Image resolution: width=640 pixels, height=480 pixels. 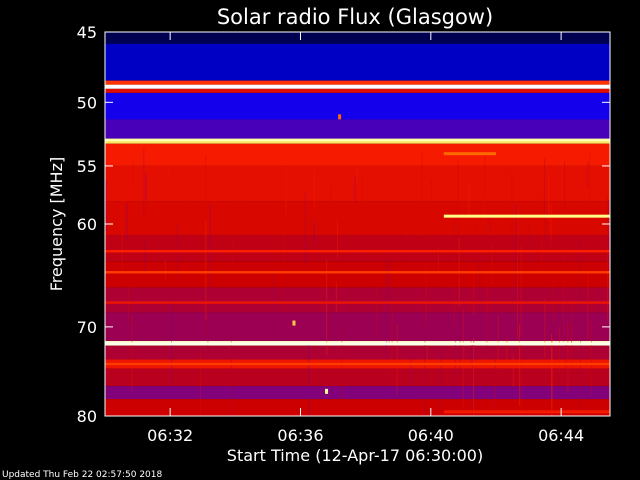 I want to click on y-tick-label: 60, so click(x=87, y=224).